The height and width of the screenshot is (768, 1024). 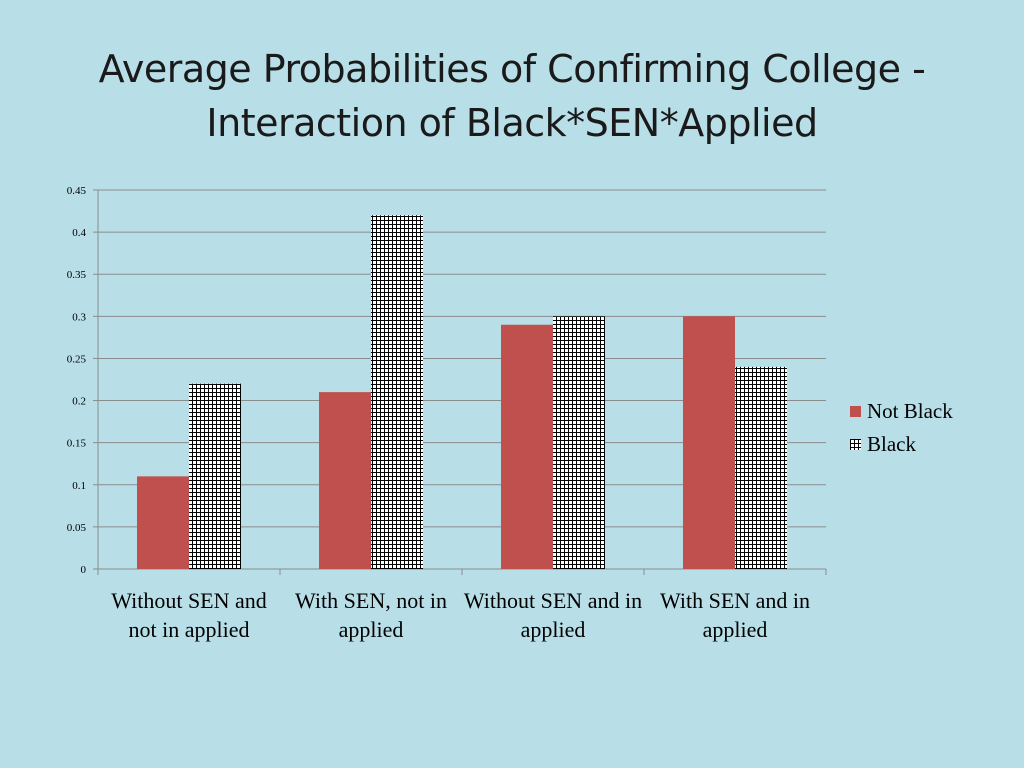 I want to click on y-tick-label: 0.45, so click(x=77, y=191).